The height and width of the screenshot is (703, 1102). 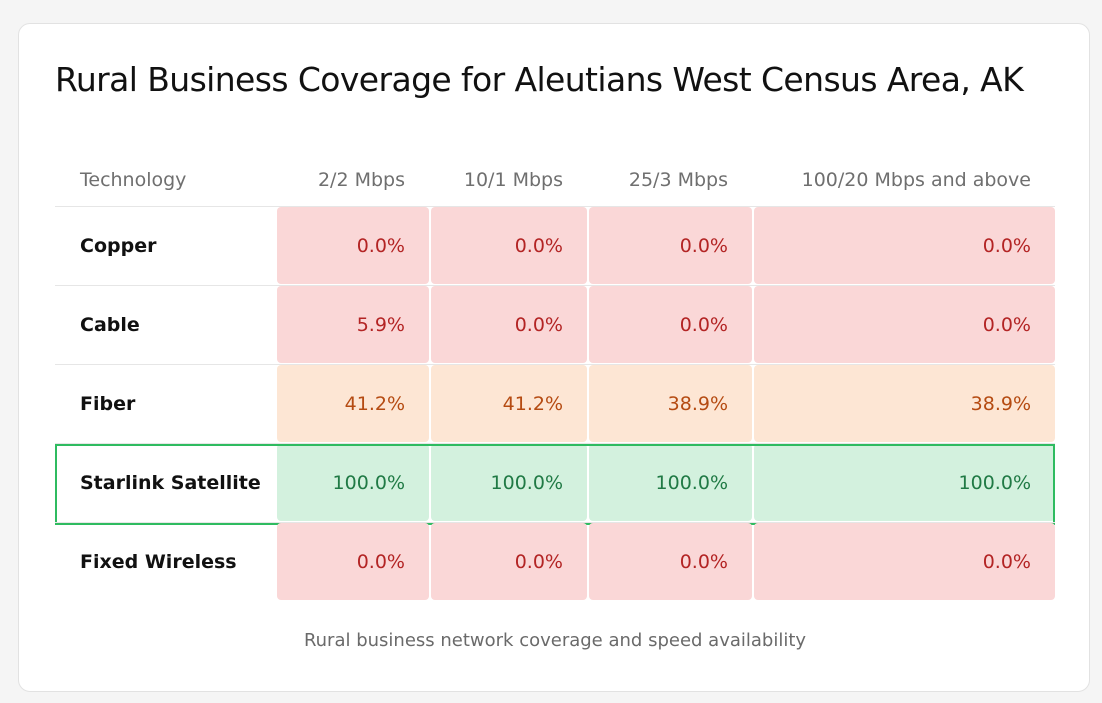 I want to click on table-row: Cable 5.9% 0.0% 0.0% 0.0%, so click(x=555, y=324).